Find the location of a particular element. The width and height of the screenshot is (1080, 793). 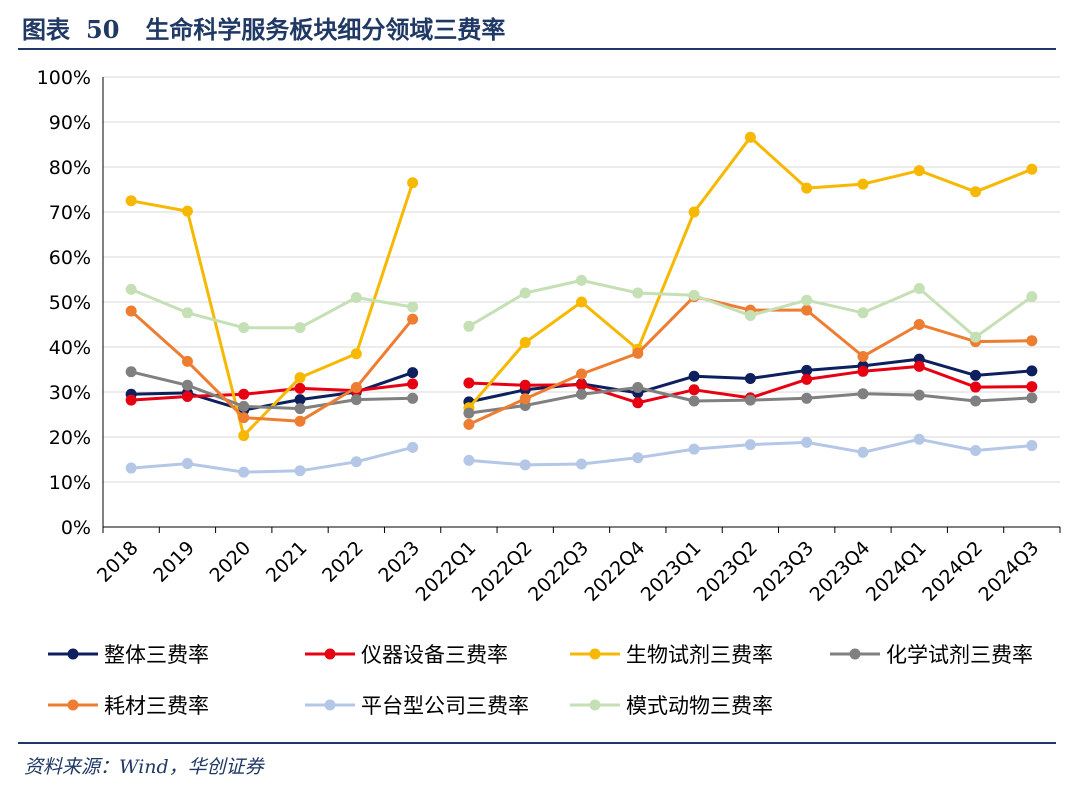

figure-title: 图表 50 生命科学服务板块细分领域三费率 is located at coordinates (263, 30).